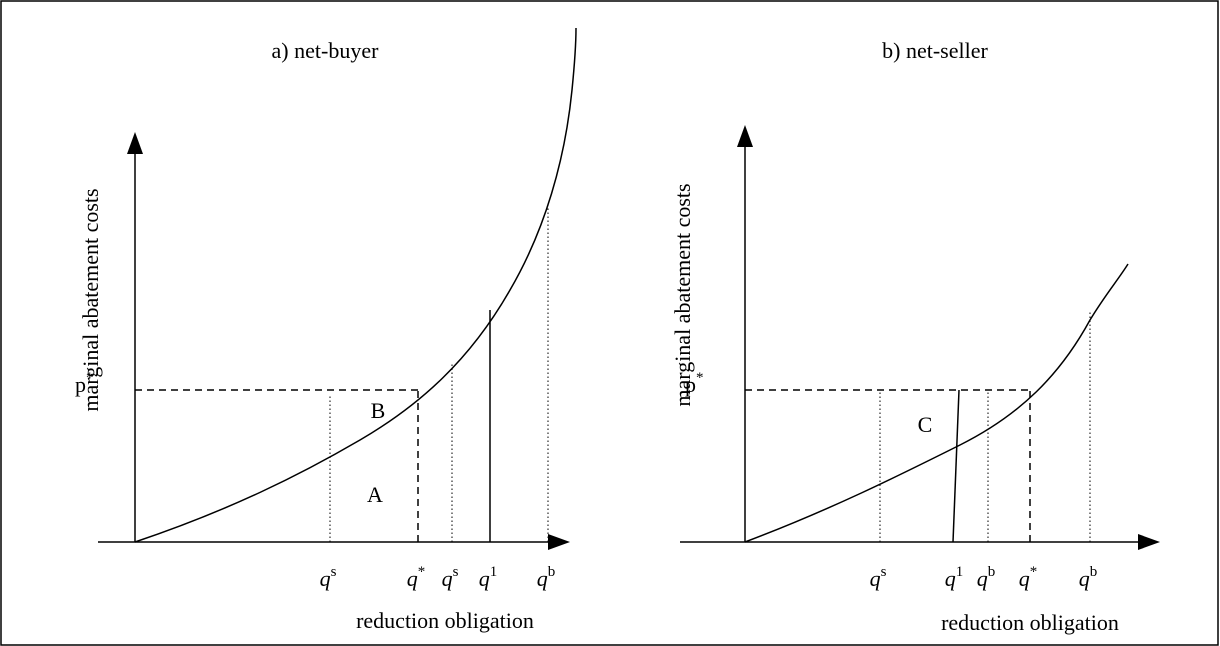 Image resolution: width=1220 pixels, height=646 pixels. What do you see at coordinates (956, 466) in the screenshot?
I see `q-line` at bounding box center [956, 466].